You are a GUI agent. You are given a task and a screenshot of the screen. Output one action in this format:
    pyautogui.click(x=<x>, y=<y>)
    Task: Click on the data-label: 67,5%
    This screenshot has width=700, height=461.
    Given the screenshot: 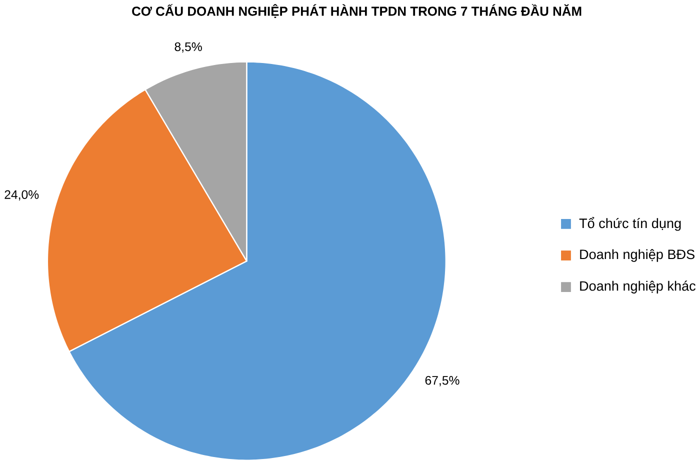 What is the action you would take?
    pyautogui.click(x=442, y=381)
    